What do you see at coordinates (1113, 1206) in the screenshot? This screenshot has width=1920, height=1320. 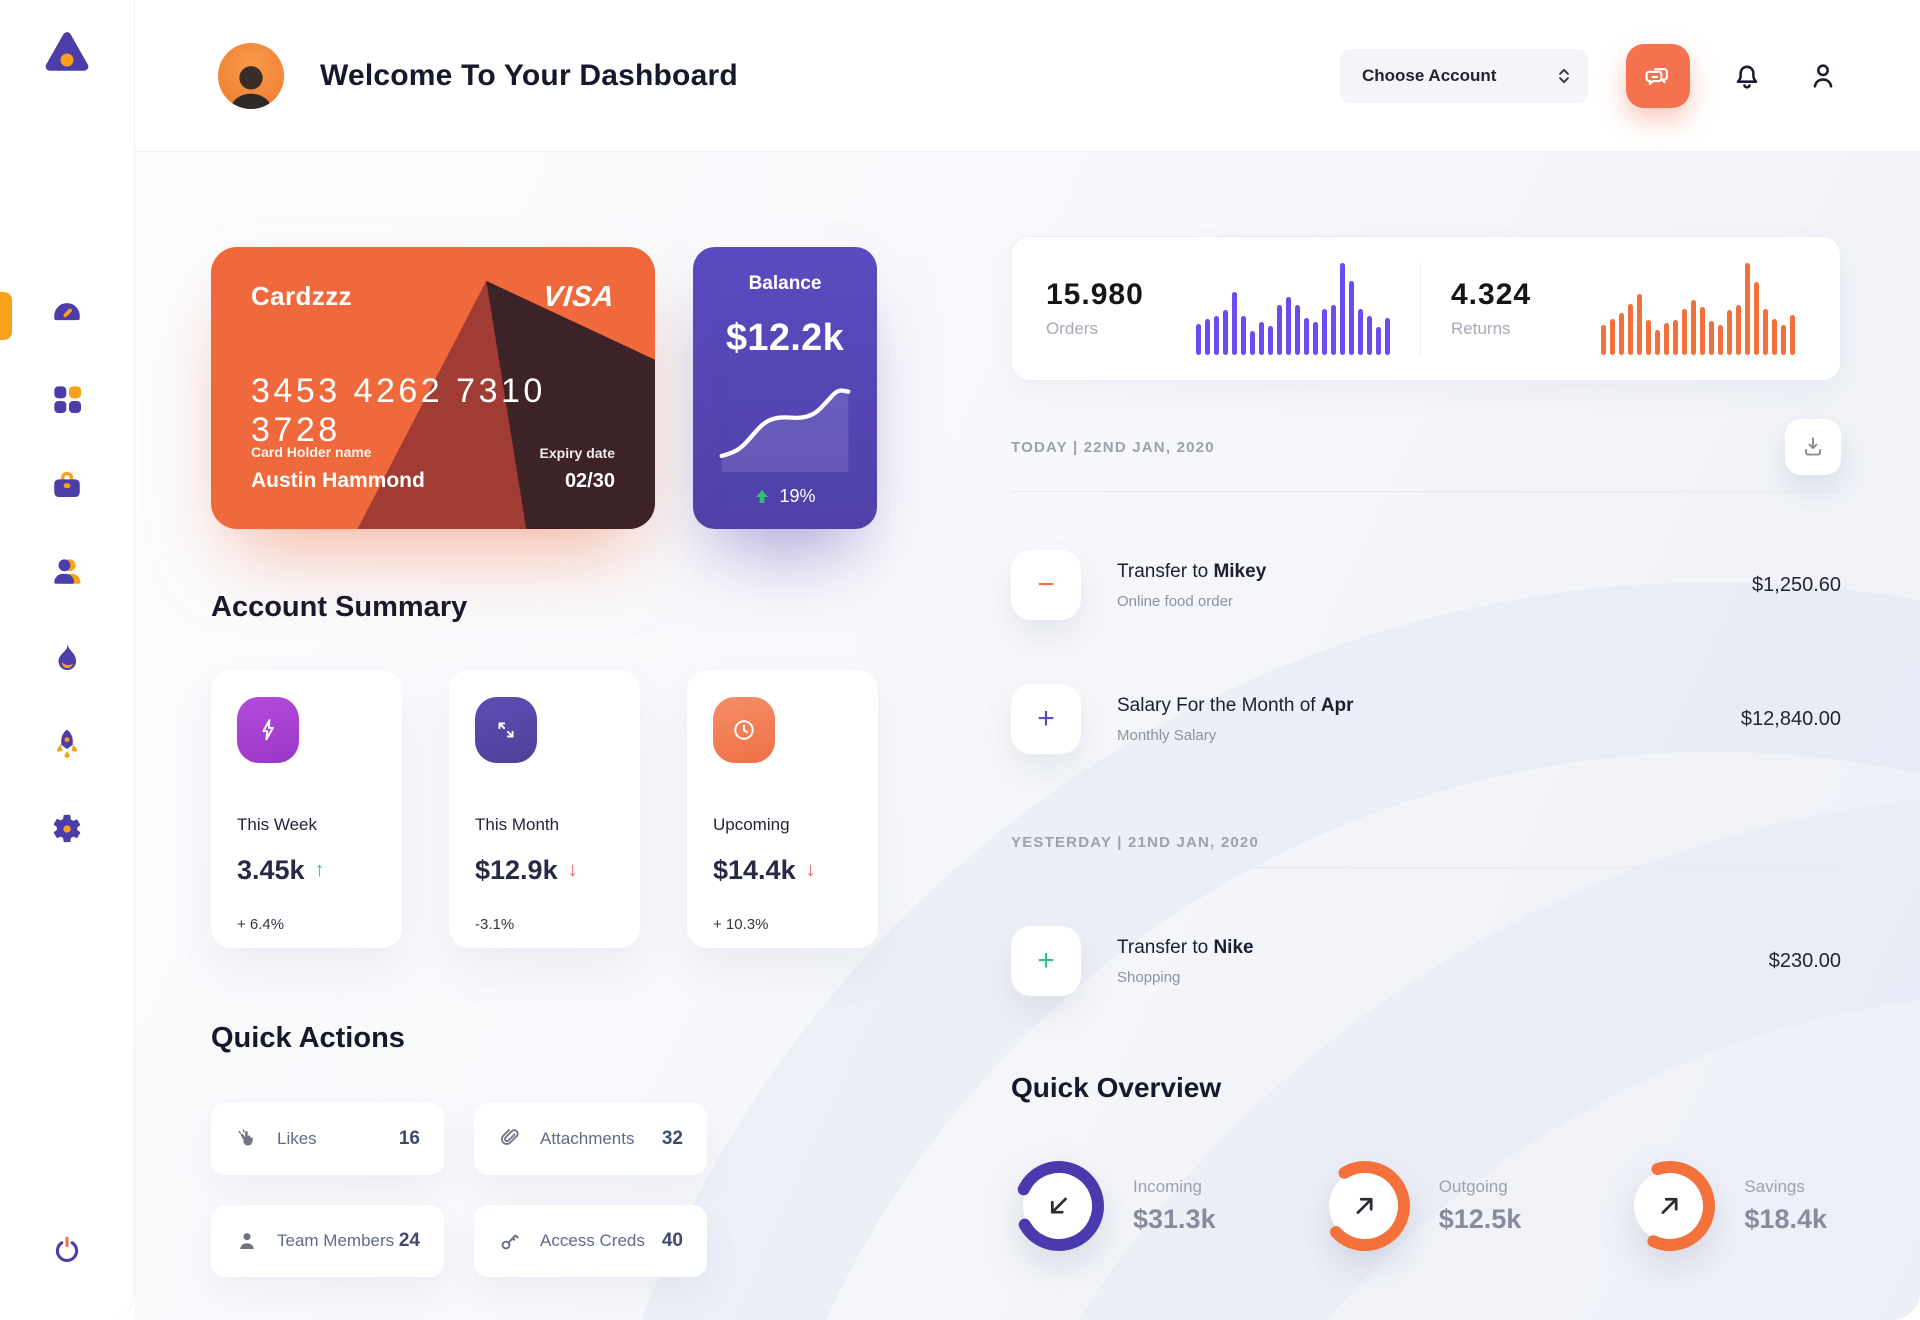 I see `overview-incoming: Incoming $31.3k` at bounding box center [1113, 1206].